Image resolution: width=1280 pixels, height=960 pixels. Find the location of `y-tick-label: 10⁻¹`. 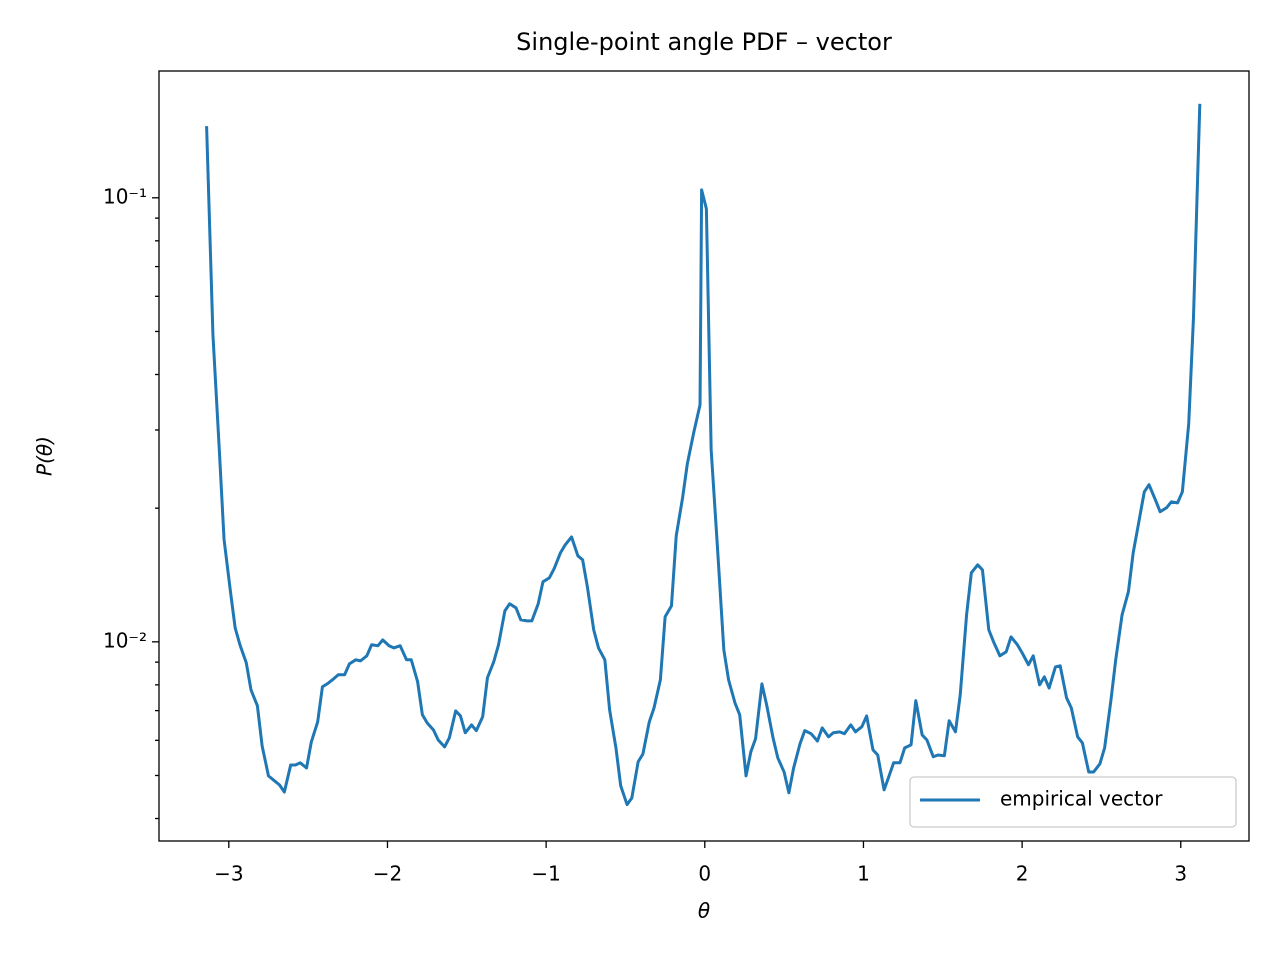

y-tick-label: 10⁻¹ is located at coordinates (125, 196).